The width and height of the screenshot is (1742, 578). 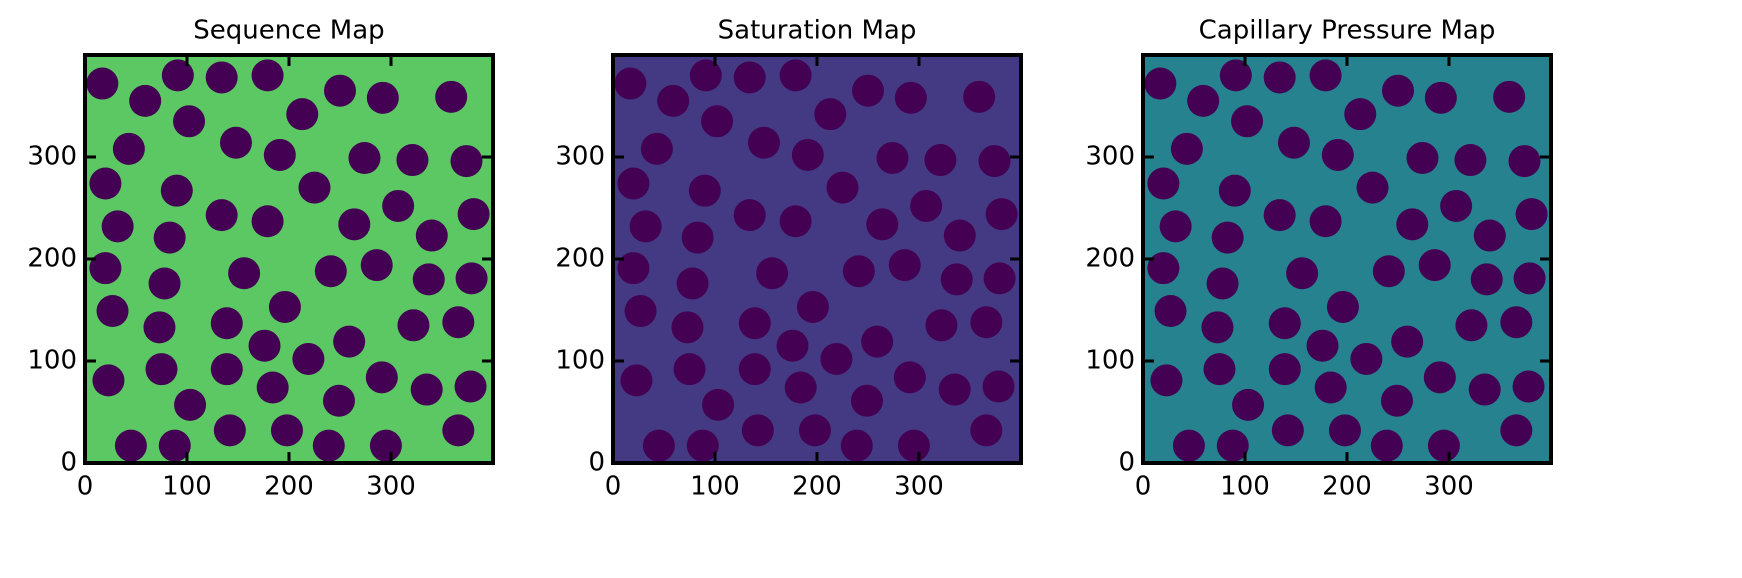 What do you see at coordinates (1347, 31) in the screenshot?
I see `chart-title: Capillary Pressure Map` at bounding box center [1347, 31].